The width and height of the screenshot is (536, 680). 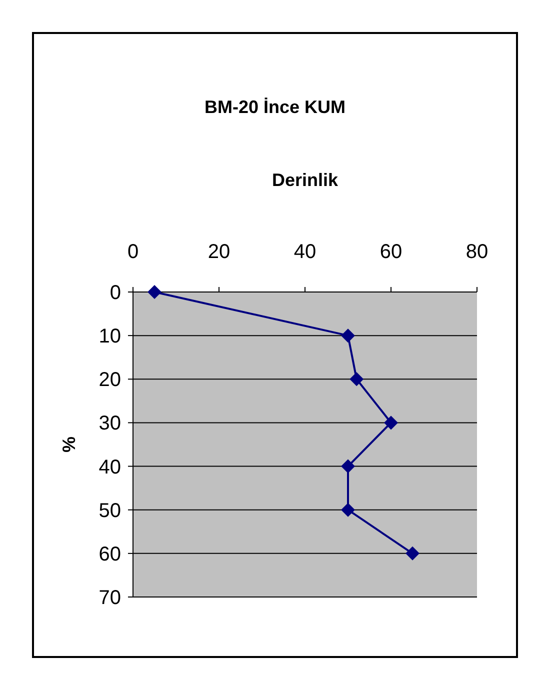 I want to click on x-axis-title: Derinlik, so click(x=305, y=180).